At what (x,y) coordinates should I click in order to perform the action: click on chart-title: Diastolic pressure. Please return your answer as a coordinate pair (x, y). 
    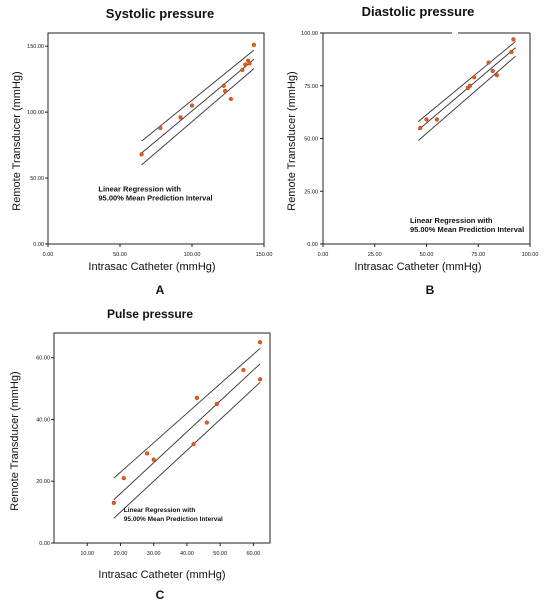
    Looking at the image, I should click on (418, 11).